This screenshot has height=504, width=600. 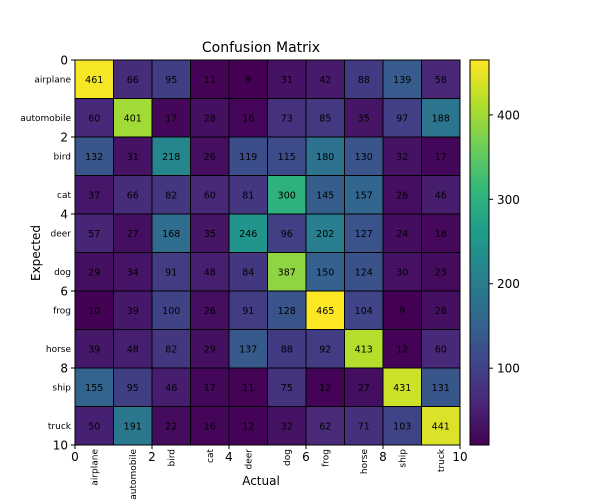 I want to click on column-category-label: horse, so click(x=365, y=462).